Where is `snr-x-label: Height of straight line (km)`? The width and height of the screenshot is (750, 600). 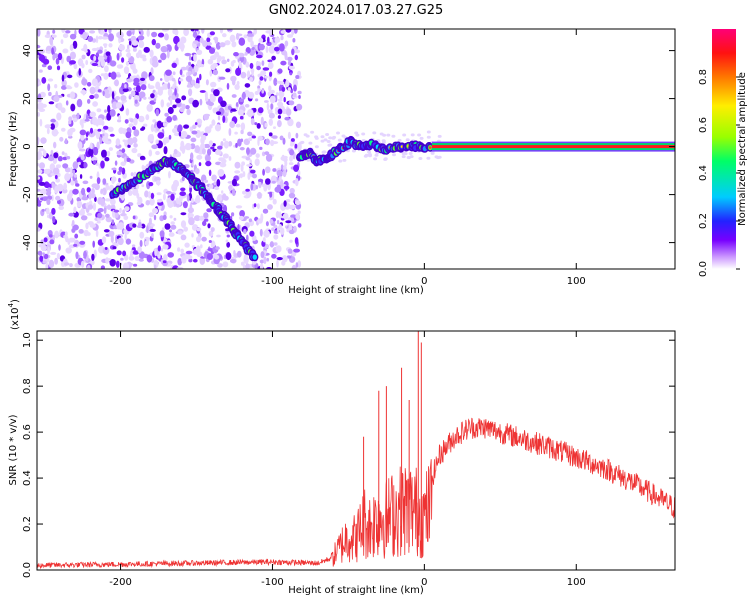 snr-x-label: Height of straight line (km) is located at coordinates (356, 590).